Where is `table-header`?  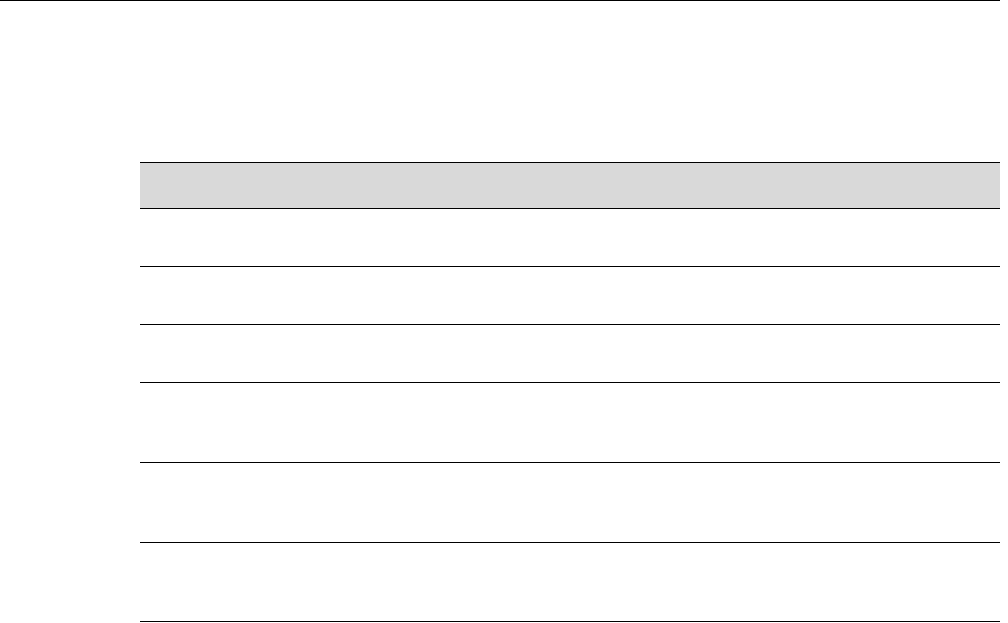 table-header is located at coordinates (570, 185).